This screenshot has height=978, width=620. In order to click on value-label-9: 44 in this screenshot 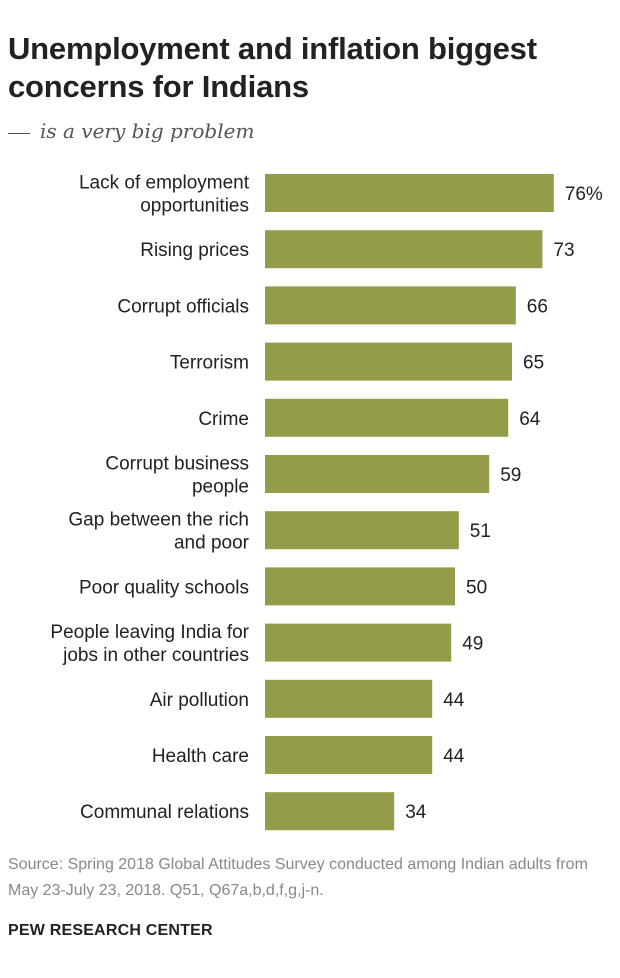, I will do `click(454, 700)`.